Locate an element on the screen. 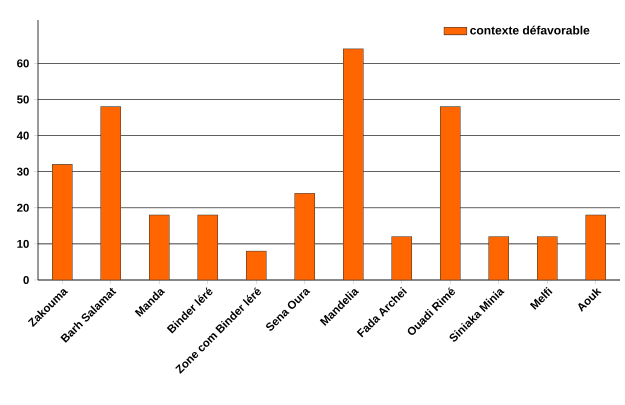 The height and width of the screenshot is (405, 625). y-tick-label: 30 is located at coordinates (22, 172).